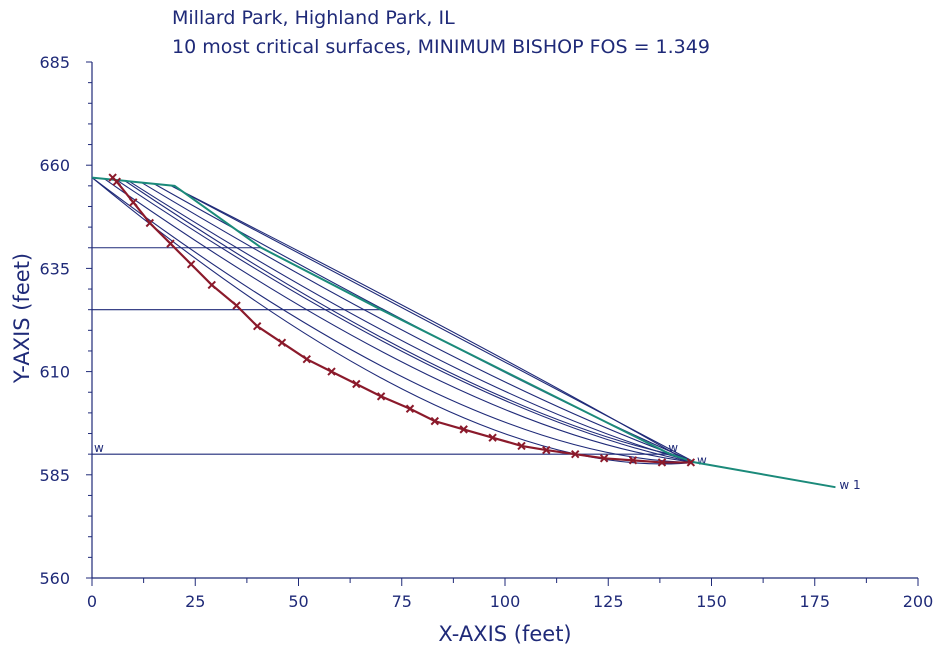 The image size is (937, 648). What do you see at coordinates (918, 601) in the screenshot?
I see `x-tick-label: 200` at bounding box center [918, 601].